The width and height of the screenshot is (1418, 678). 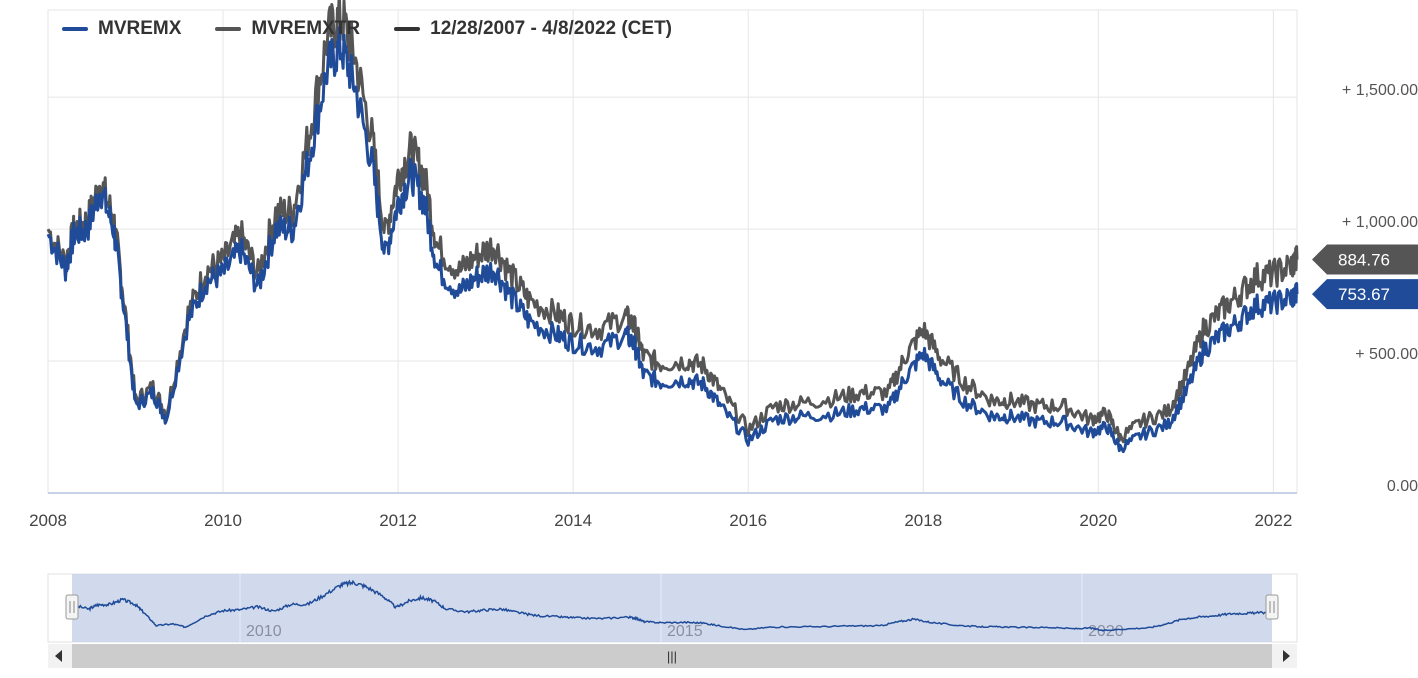 What do you see at coordinates (1402, 486) in the screenshot?
I see `y-tick-label: 0.00` at bounding box center [1402, 486].